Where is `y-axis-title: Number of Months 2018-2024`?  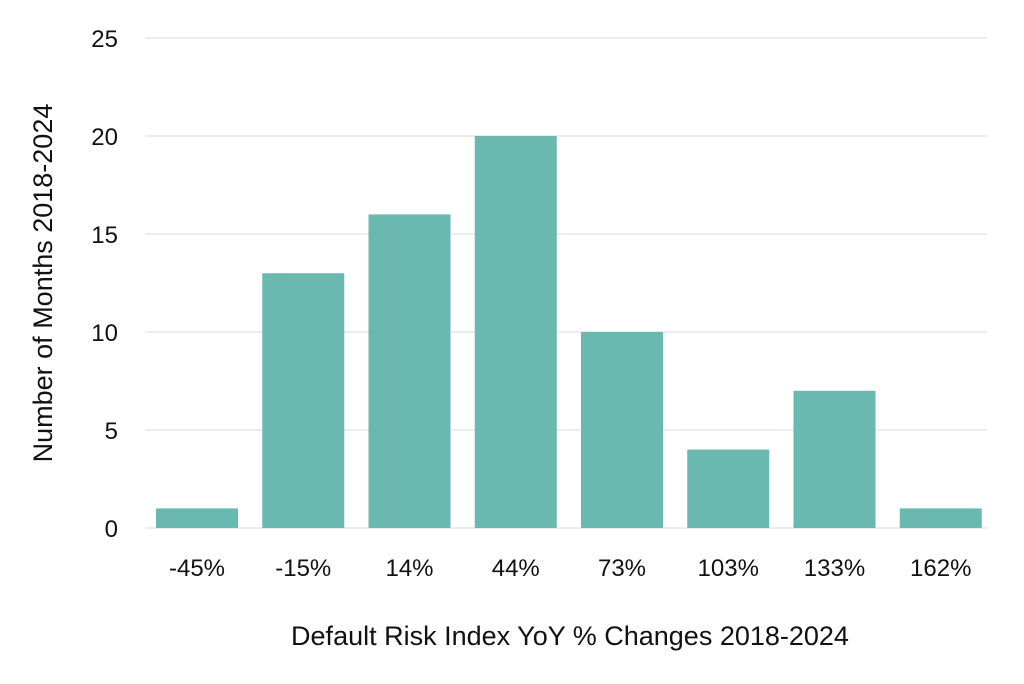
y-axis-title: Number of Months 2018-2024 is located at coordinates (43, 283).